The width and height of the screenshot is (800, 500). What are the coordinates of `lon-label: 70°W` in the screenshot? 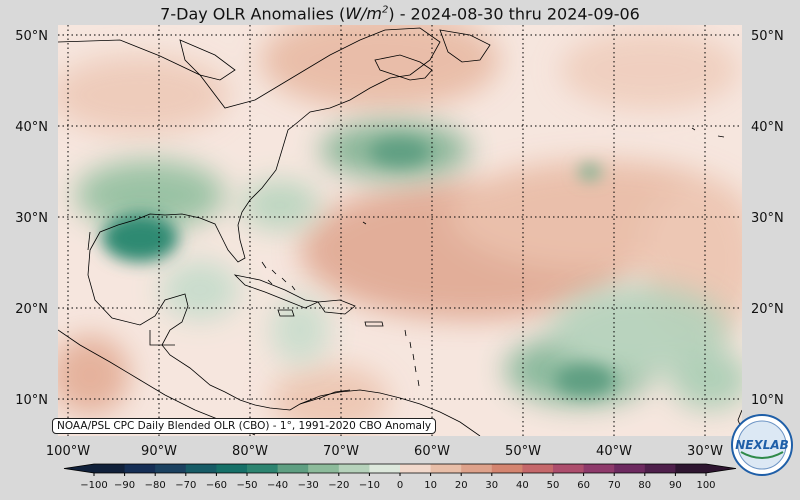 It's located at (341, 451).